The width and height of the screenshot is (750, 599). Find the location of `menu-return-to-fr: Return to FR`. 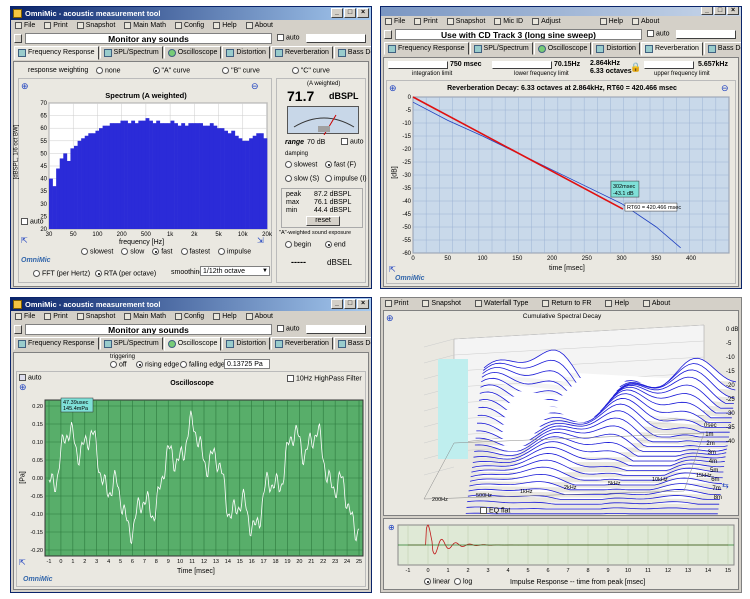

menu-return-to-fr: Return to FR is located at coordinates (566, 303).